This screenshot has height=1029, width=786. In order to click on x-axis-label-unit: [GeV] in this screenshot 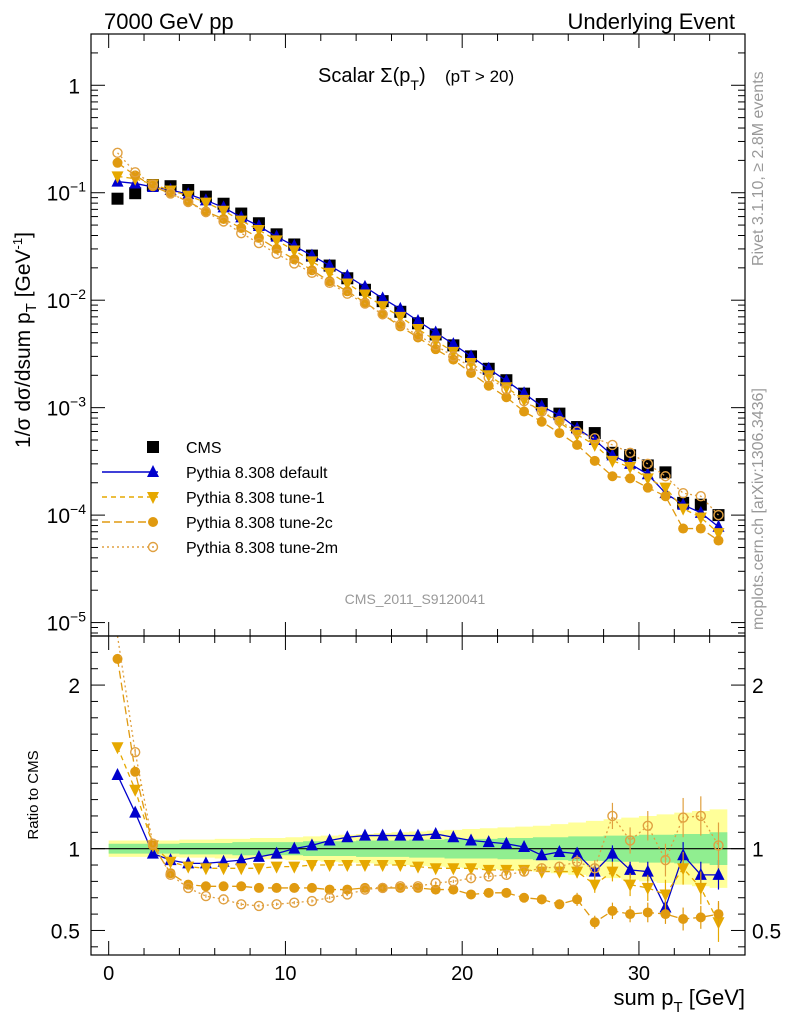, I will do `click(717, 997)`.